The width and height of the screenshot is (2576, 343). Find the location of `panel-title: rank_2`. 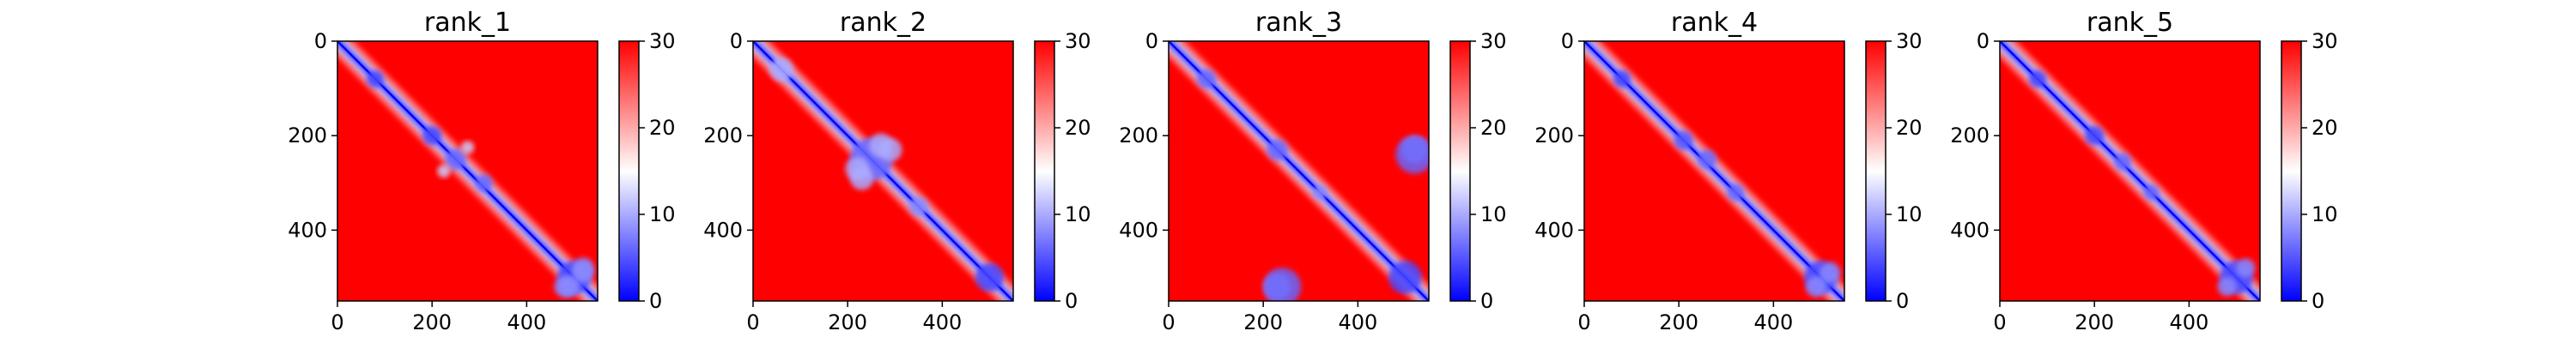

panel-title: rank_2 is located at coordinates (884, 23).